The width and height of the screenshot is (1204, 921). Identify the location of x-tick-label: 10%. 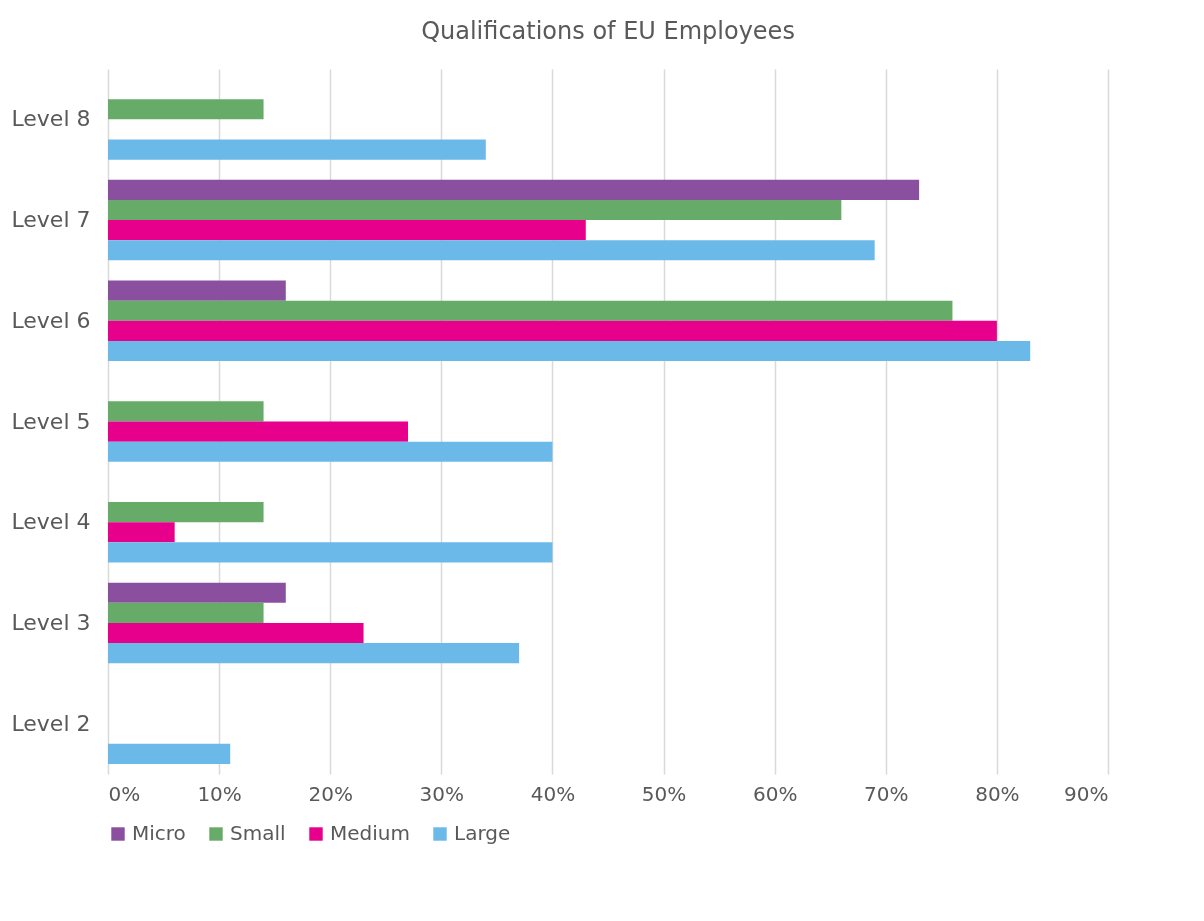
(219, 793).